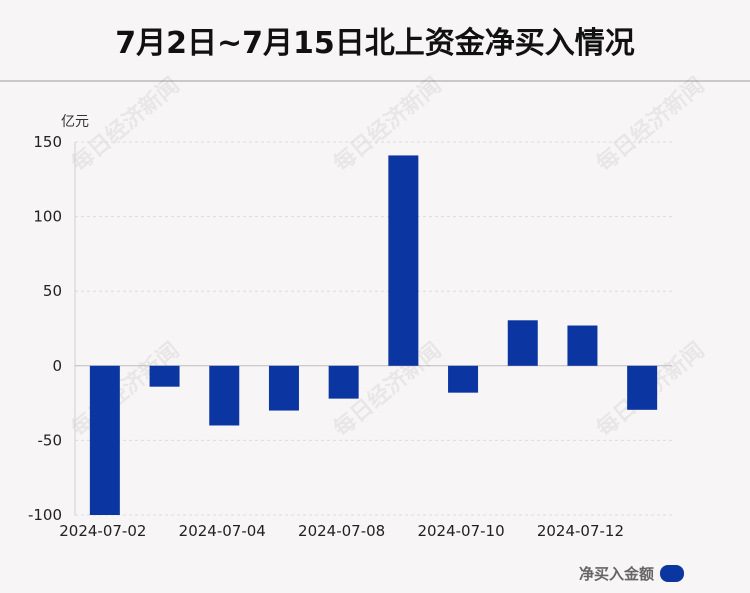  I want to click on legend-label: 净买入金额, so click(616, 574).